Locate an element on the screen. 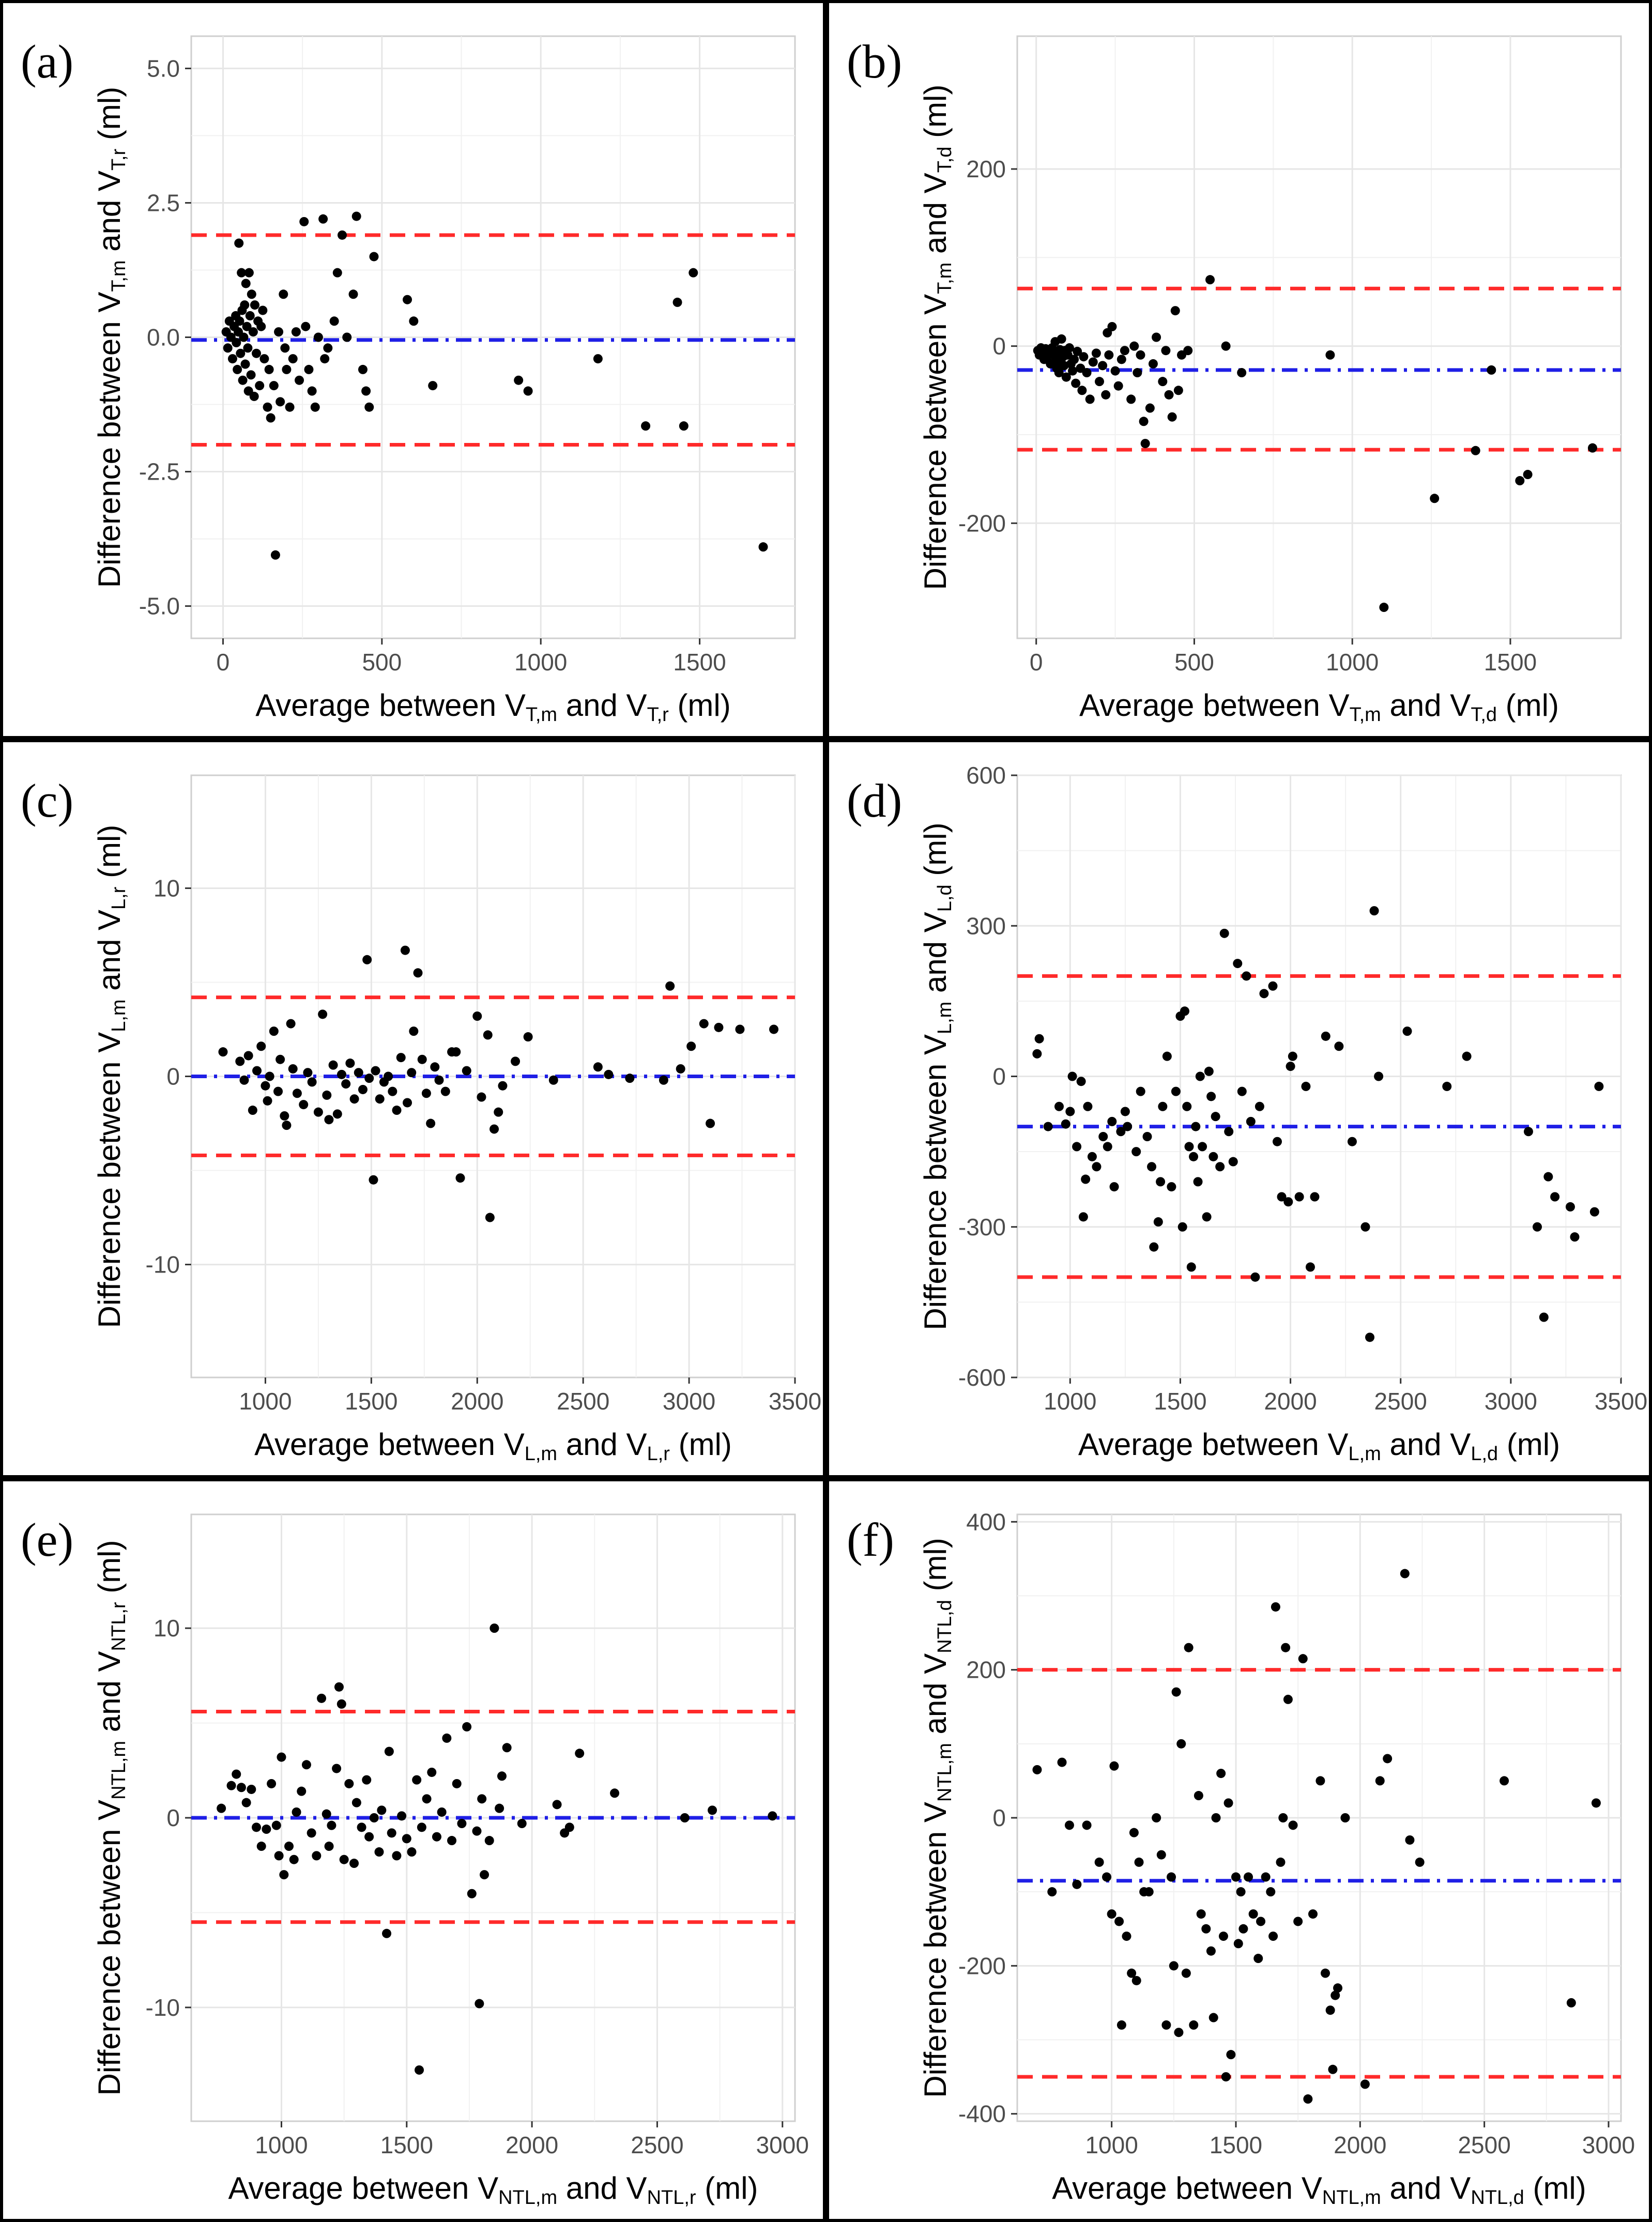 Image resolution: width=1652 pixels, height=2222 pixels. x-tick-label: 1500 is located at coordinates (1510, 663).